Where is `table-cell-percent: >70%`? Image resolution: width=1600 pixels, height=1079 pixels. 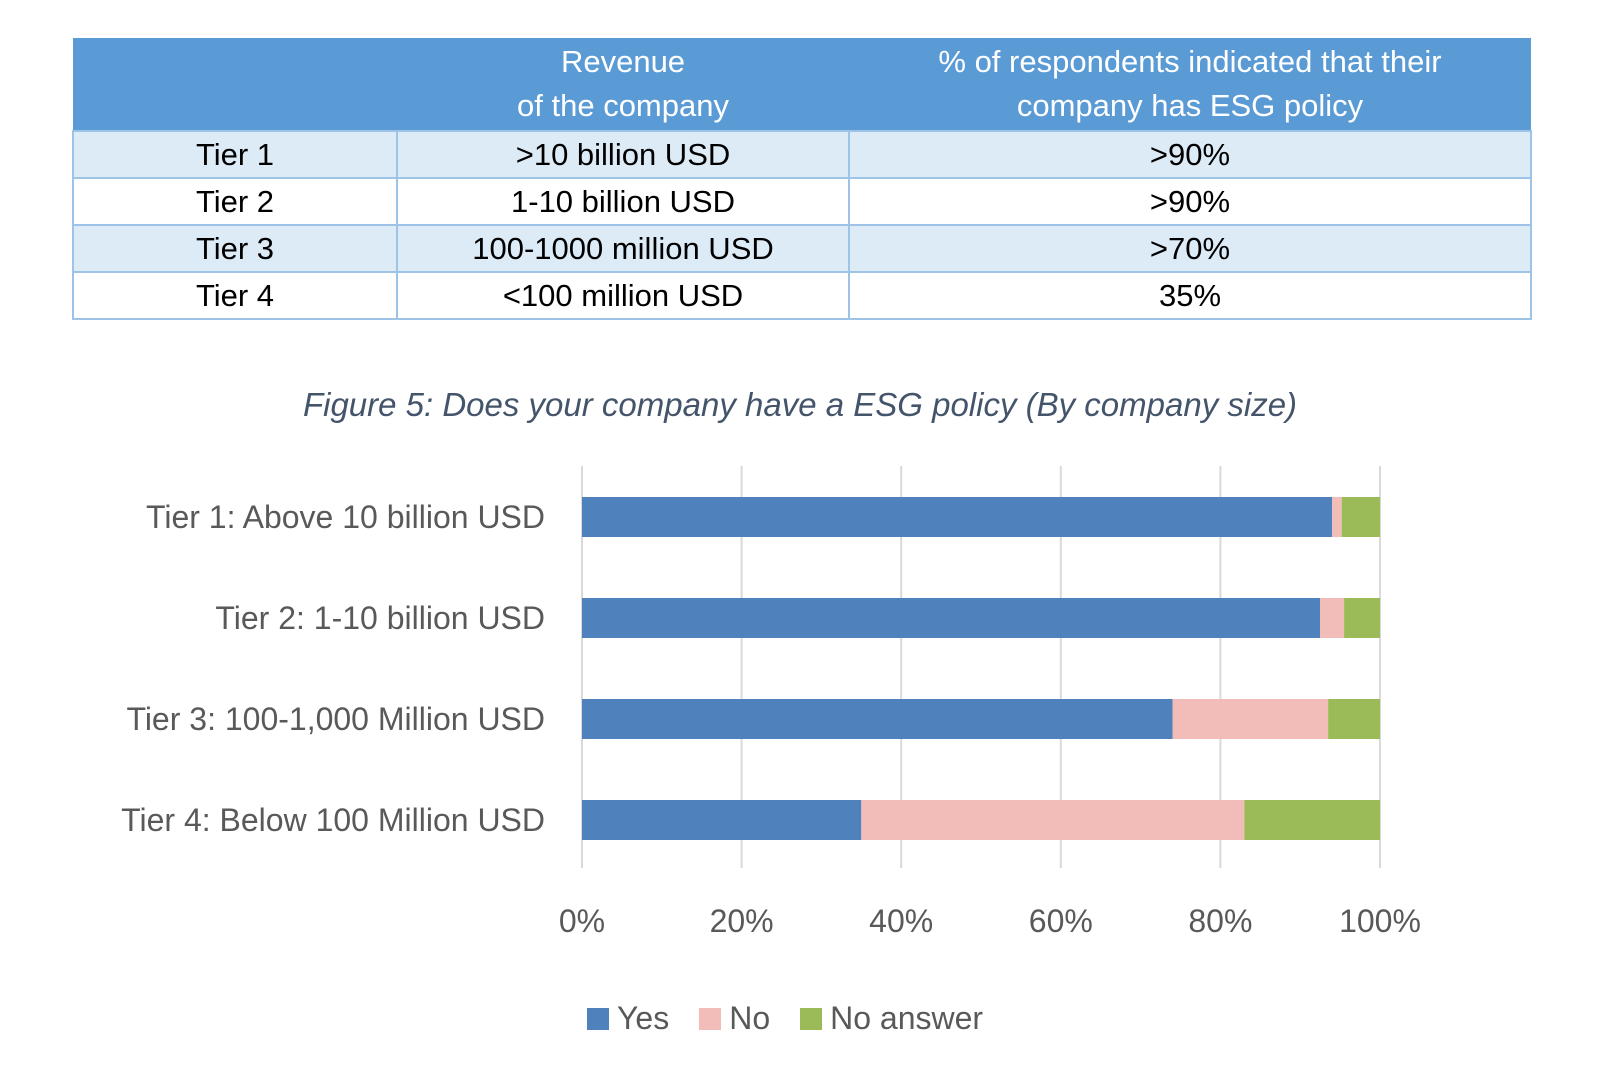 table-cell-percent: >70% is located at coordinates (1190, 248).